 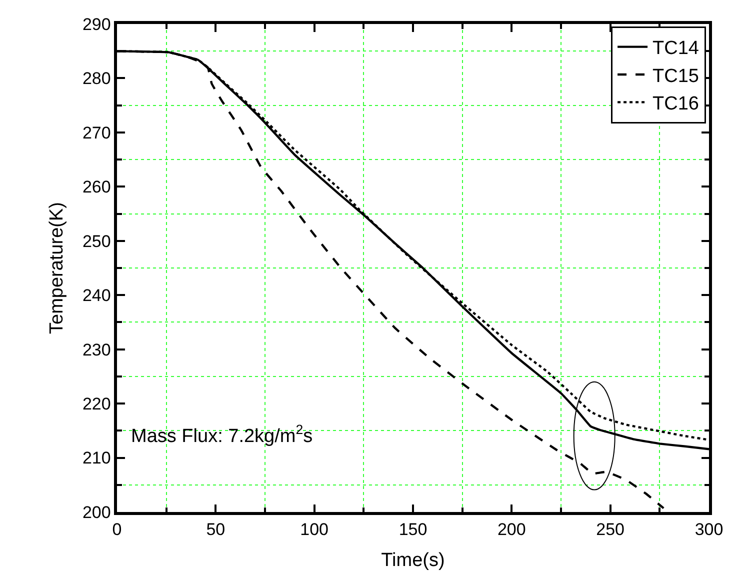 What do you see at coordinates (96, 24) in the screenshot?
I see `y-tick-label: 290` at bounding box center [96, 24].